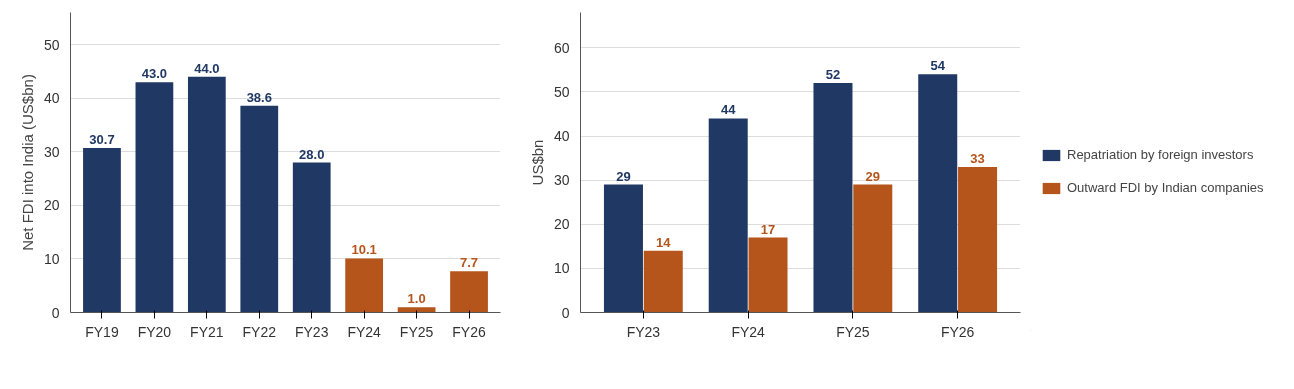 The height and width of the screenshot is (389, 1294). I want to click on data-label: 38.6, so click(259, 97).